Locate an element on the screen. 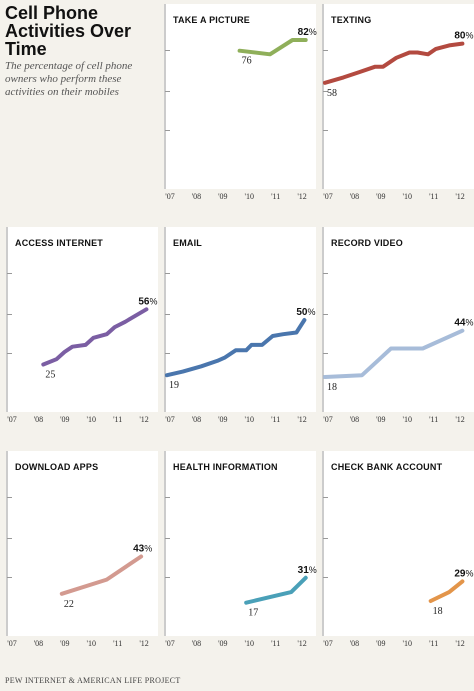  data-label-end-value: 29 is located at coordinates (460, 573).